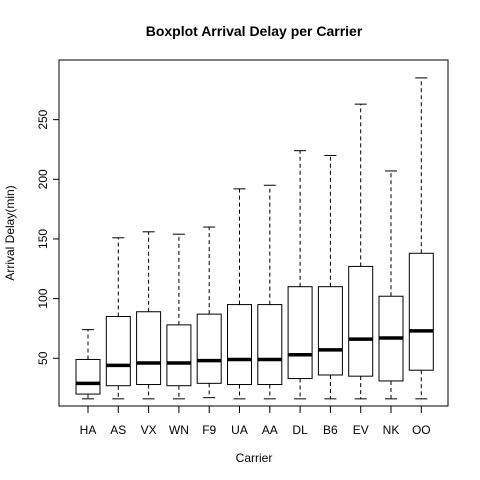  I want to click on y-tick-label: 150, so click(43, 239).